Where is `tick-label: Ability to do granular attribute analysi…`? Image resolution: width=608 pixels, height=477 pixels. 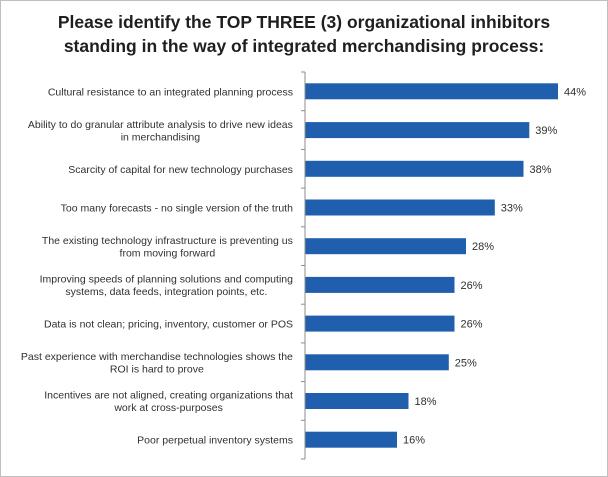 tick-label: Ability to do granular attribute analysi… is located at coordinates (160, 131).